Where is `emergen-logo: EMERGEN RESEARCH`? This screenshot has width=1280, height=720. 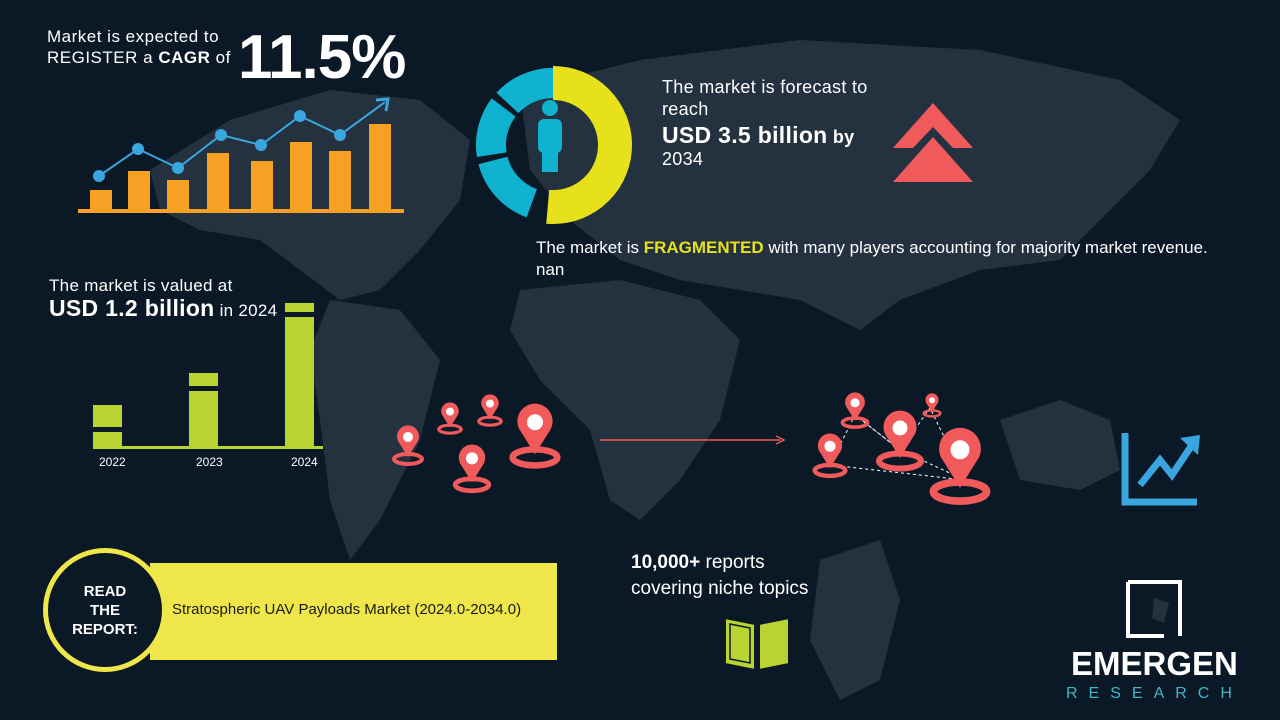
emergen-logo: EMERGEN RESEARCH is located at coordinates (1154, 640).